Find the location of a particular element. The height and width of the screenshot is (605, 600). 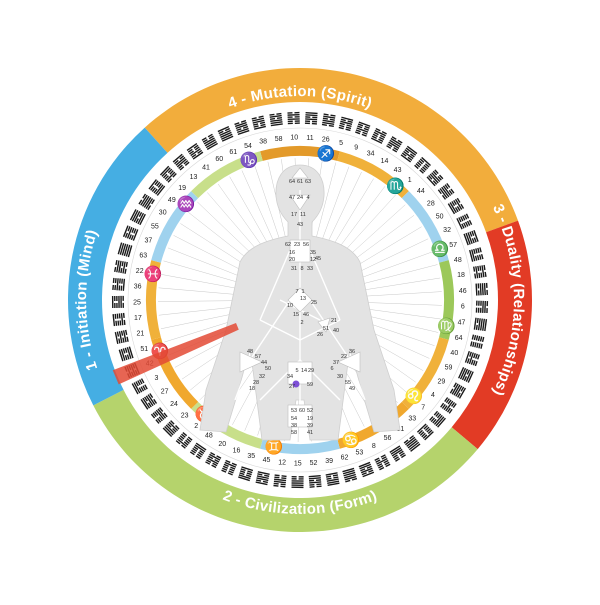

bodygraph-gate-number: 4 is located at coordinates (307, 198).